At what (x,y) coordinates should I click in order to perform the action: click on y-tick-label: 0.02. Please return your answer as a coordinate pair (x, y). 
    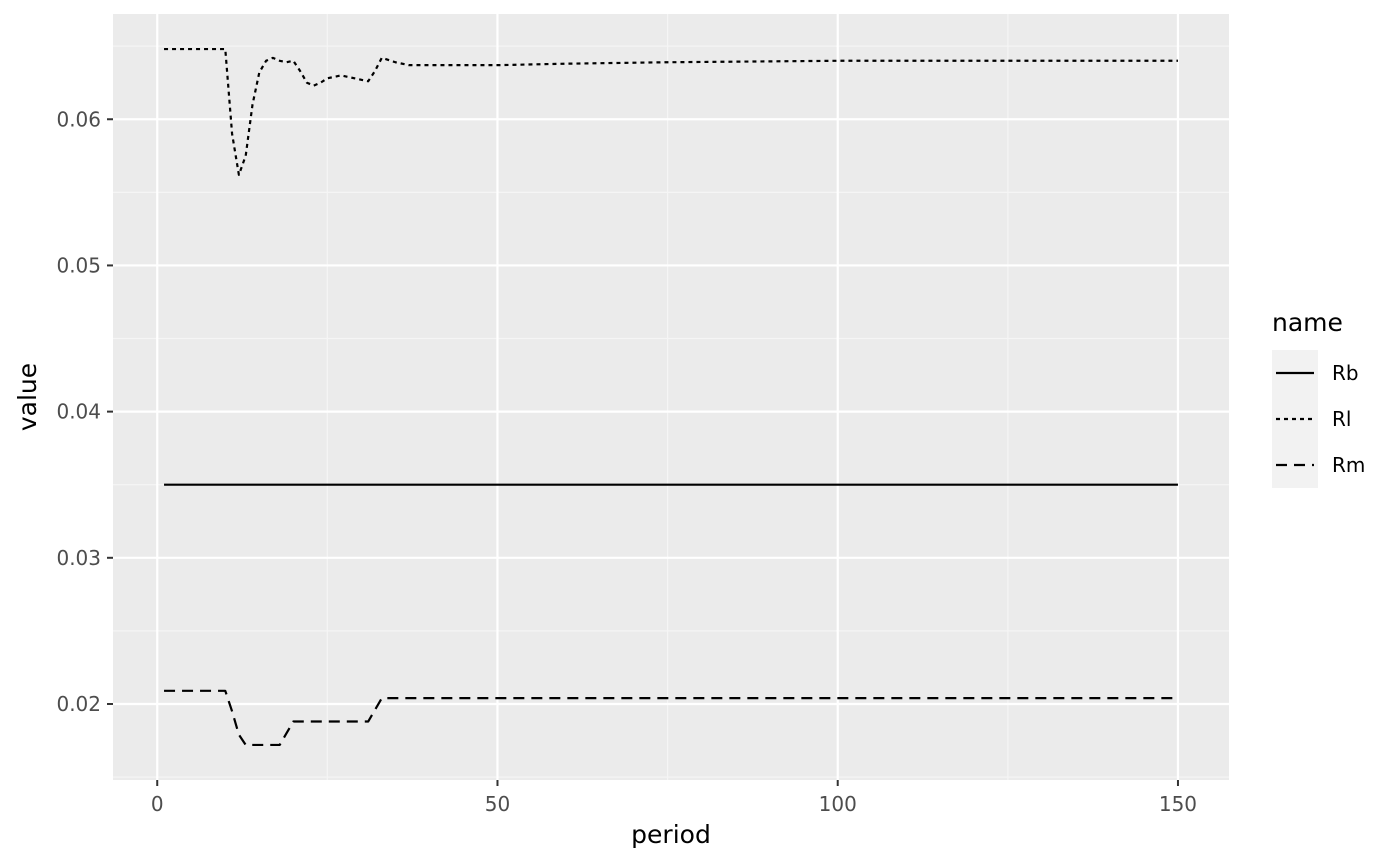
    Looking at the image, I should click on (78, 704).